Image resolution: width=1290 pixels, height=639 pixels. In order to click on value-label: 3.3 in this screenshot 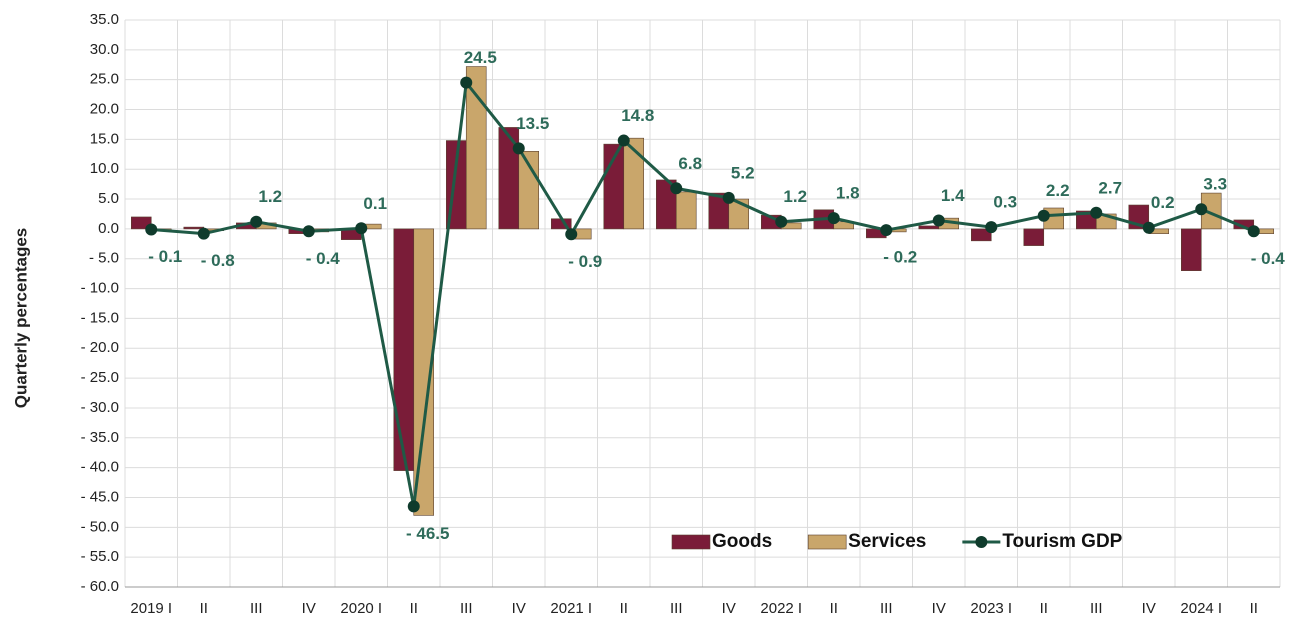, I will do `click(1215, 184)`.